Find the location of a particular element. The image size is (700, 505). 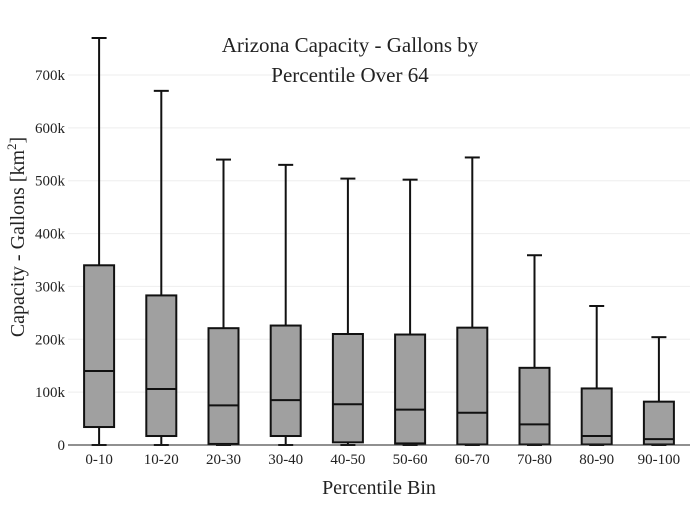

y-axis-label: Capacity - Gallons [km2] is located at coordinates (16, 237).